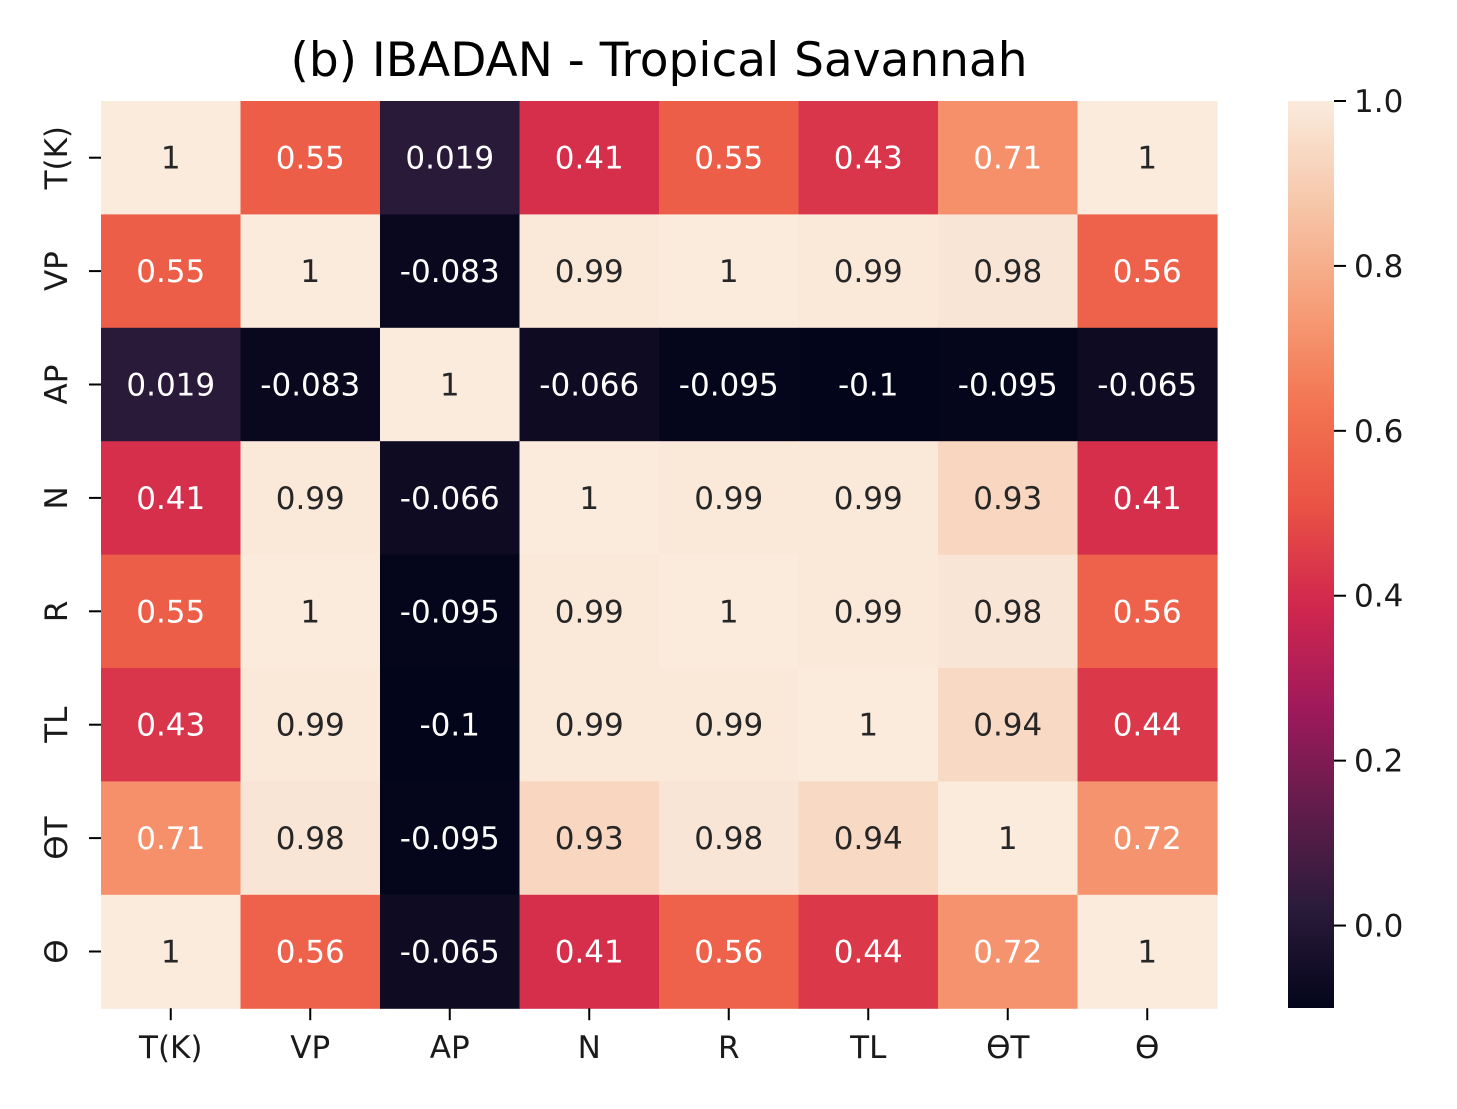 This screenshot has height=1109, width=1457. What do you see at coordinates (1378, 432) in the screenshot?
I see `colorbar-tick-label: 0.6` at bounding box center [1378, 432].